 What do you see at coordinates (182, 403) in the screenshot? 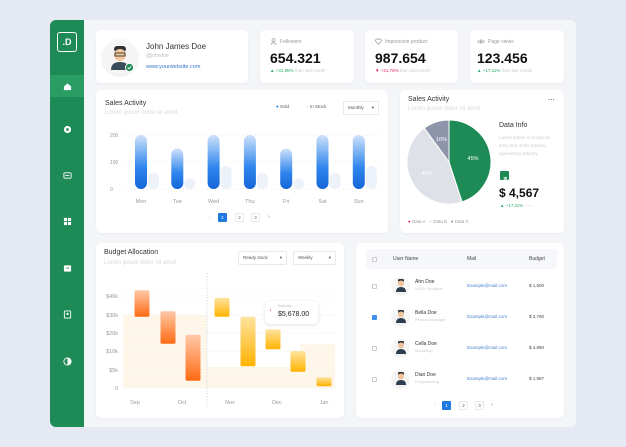
I see `x-tick-label: Oct` at bounding box center [182, 403].